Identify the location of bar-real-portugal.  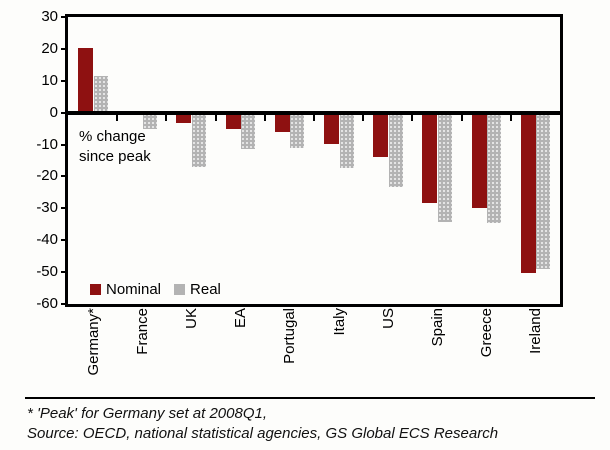
(297, 130).